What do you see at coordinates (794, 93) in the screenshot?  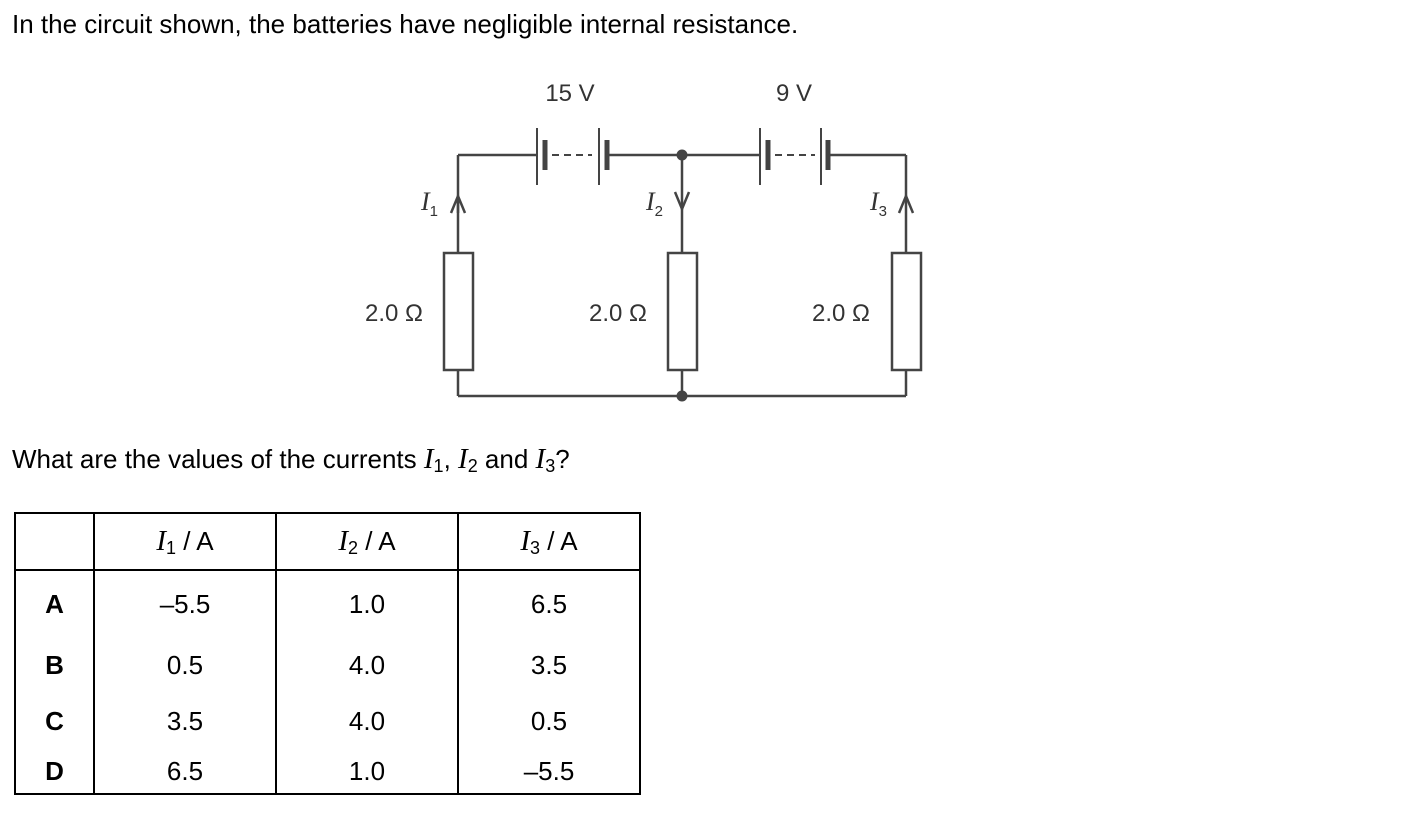 I see `battery-right-label: 9 V` at bounding box center [794, 93].